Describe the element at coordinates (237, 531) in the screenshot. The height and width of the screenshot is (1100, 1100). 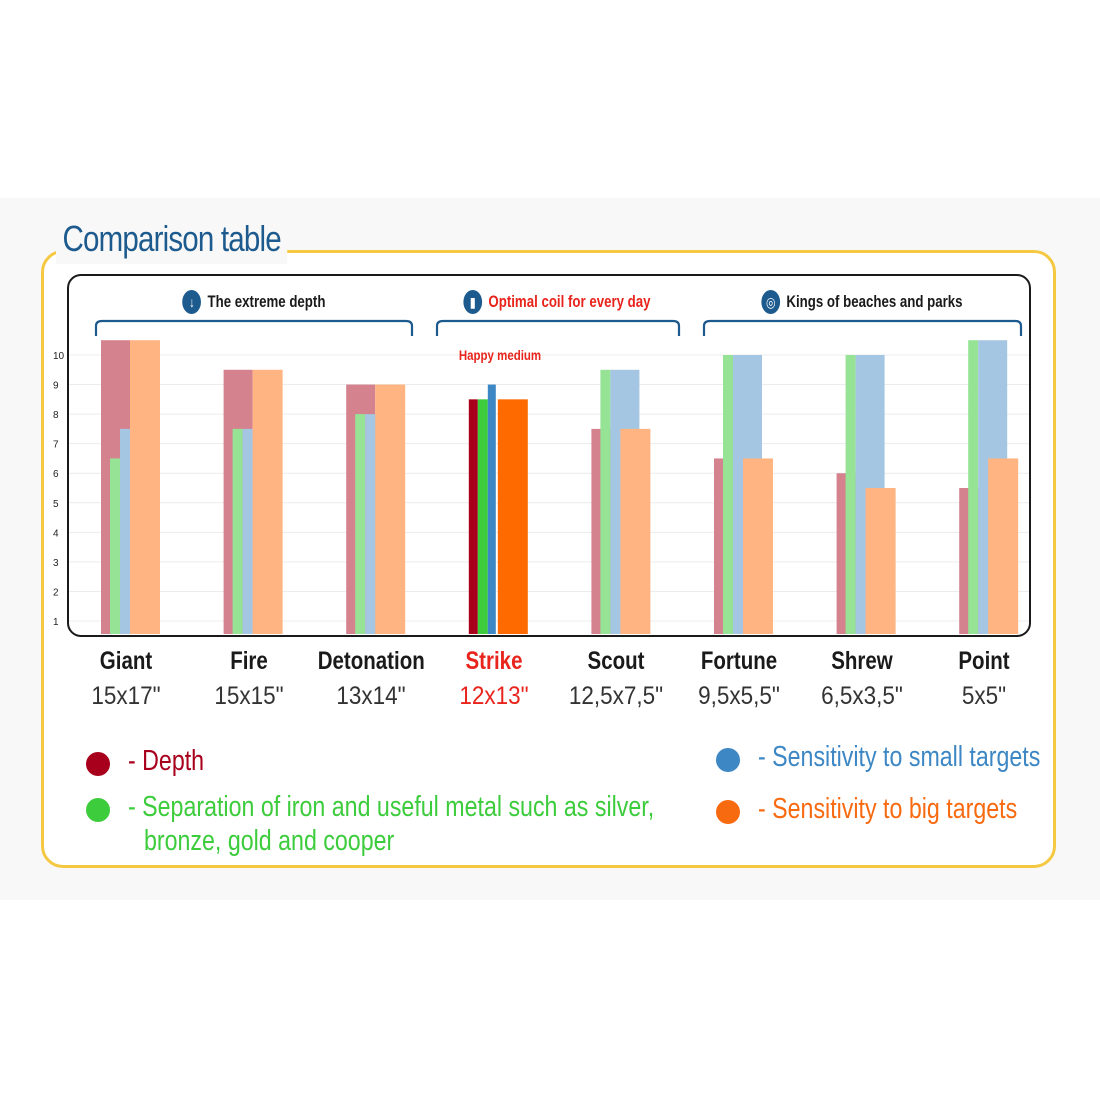
I see `bar-separation-fire` at that location.